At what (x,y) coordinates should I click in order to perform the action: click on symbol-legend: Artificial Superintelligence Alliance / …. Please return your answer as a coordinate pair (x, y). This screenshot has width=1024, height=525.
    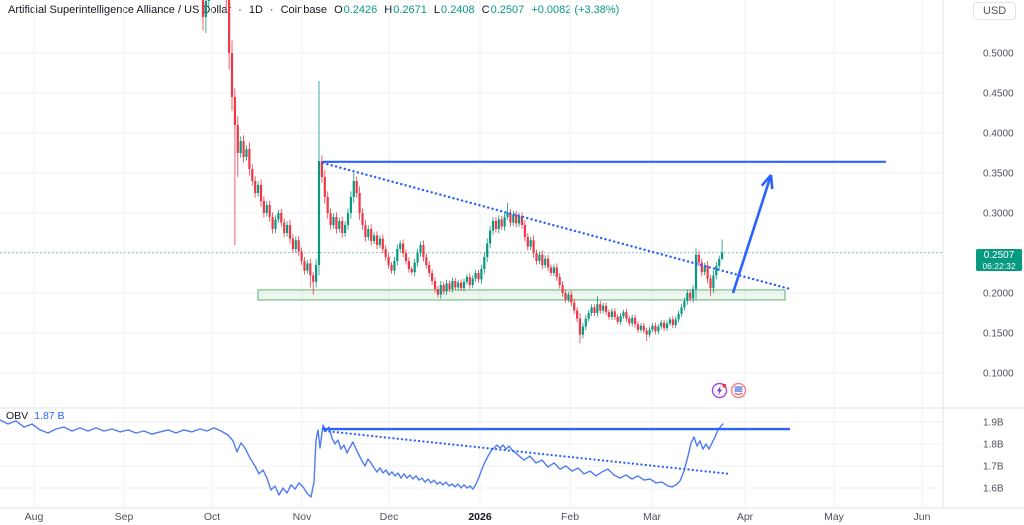
    Looking at the image, I should click on (313, 10).